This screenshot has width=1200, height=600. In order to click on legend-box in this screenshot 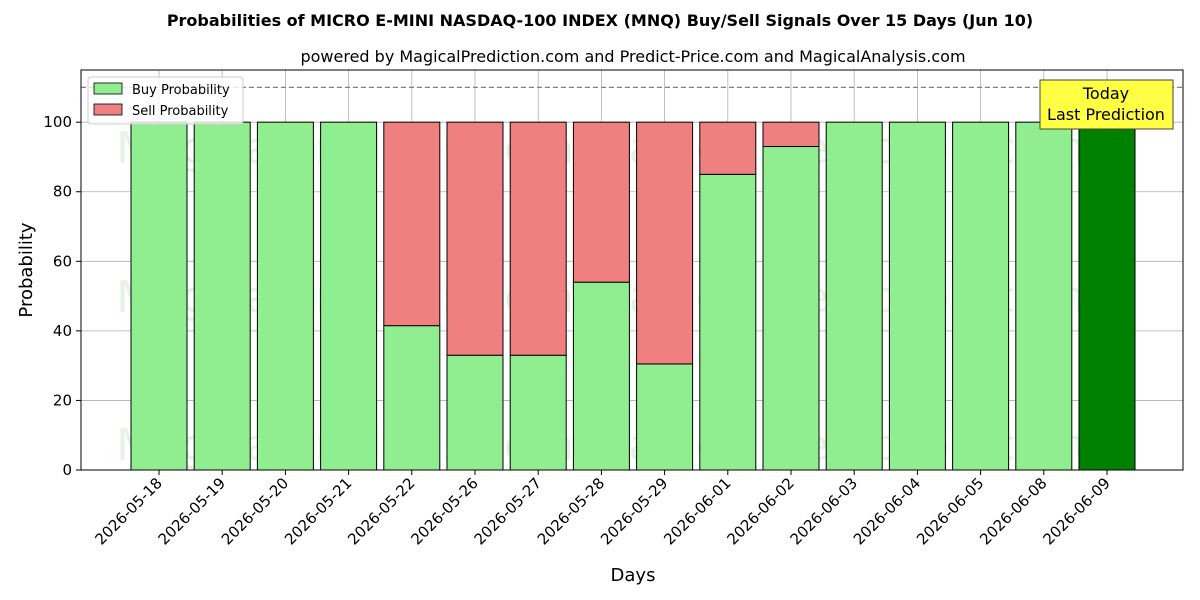, I will do `click(165, 100)`.